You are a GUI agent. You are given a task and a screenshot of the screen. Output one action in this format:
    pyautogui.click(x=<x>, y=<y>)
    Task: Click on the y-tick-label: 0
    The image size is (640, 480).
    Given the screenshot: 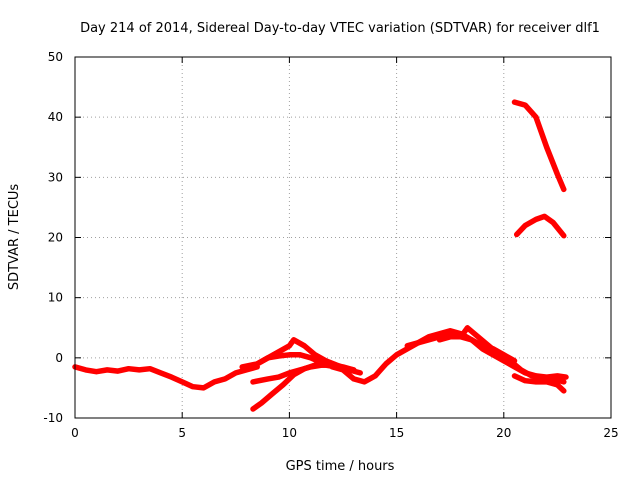 What is the action you would take?
    pyautogui.click(x=59, y=358)
    